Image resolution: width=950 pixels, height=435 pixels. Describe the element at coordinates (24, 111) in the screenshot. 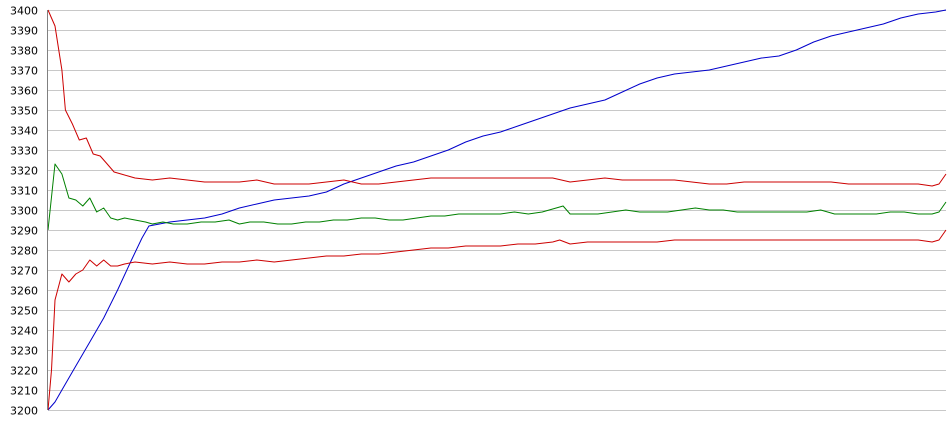

I see `y-tick-label: 3350` at that location.